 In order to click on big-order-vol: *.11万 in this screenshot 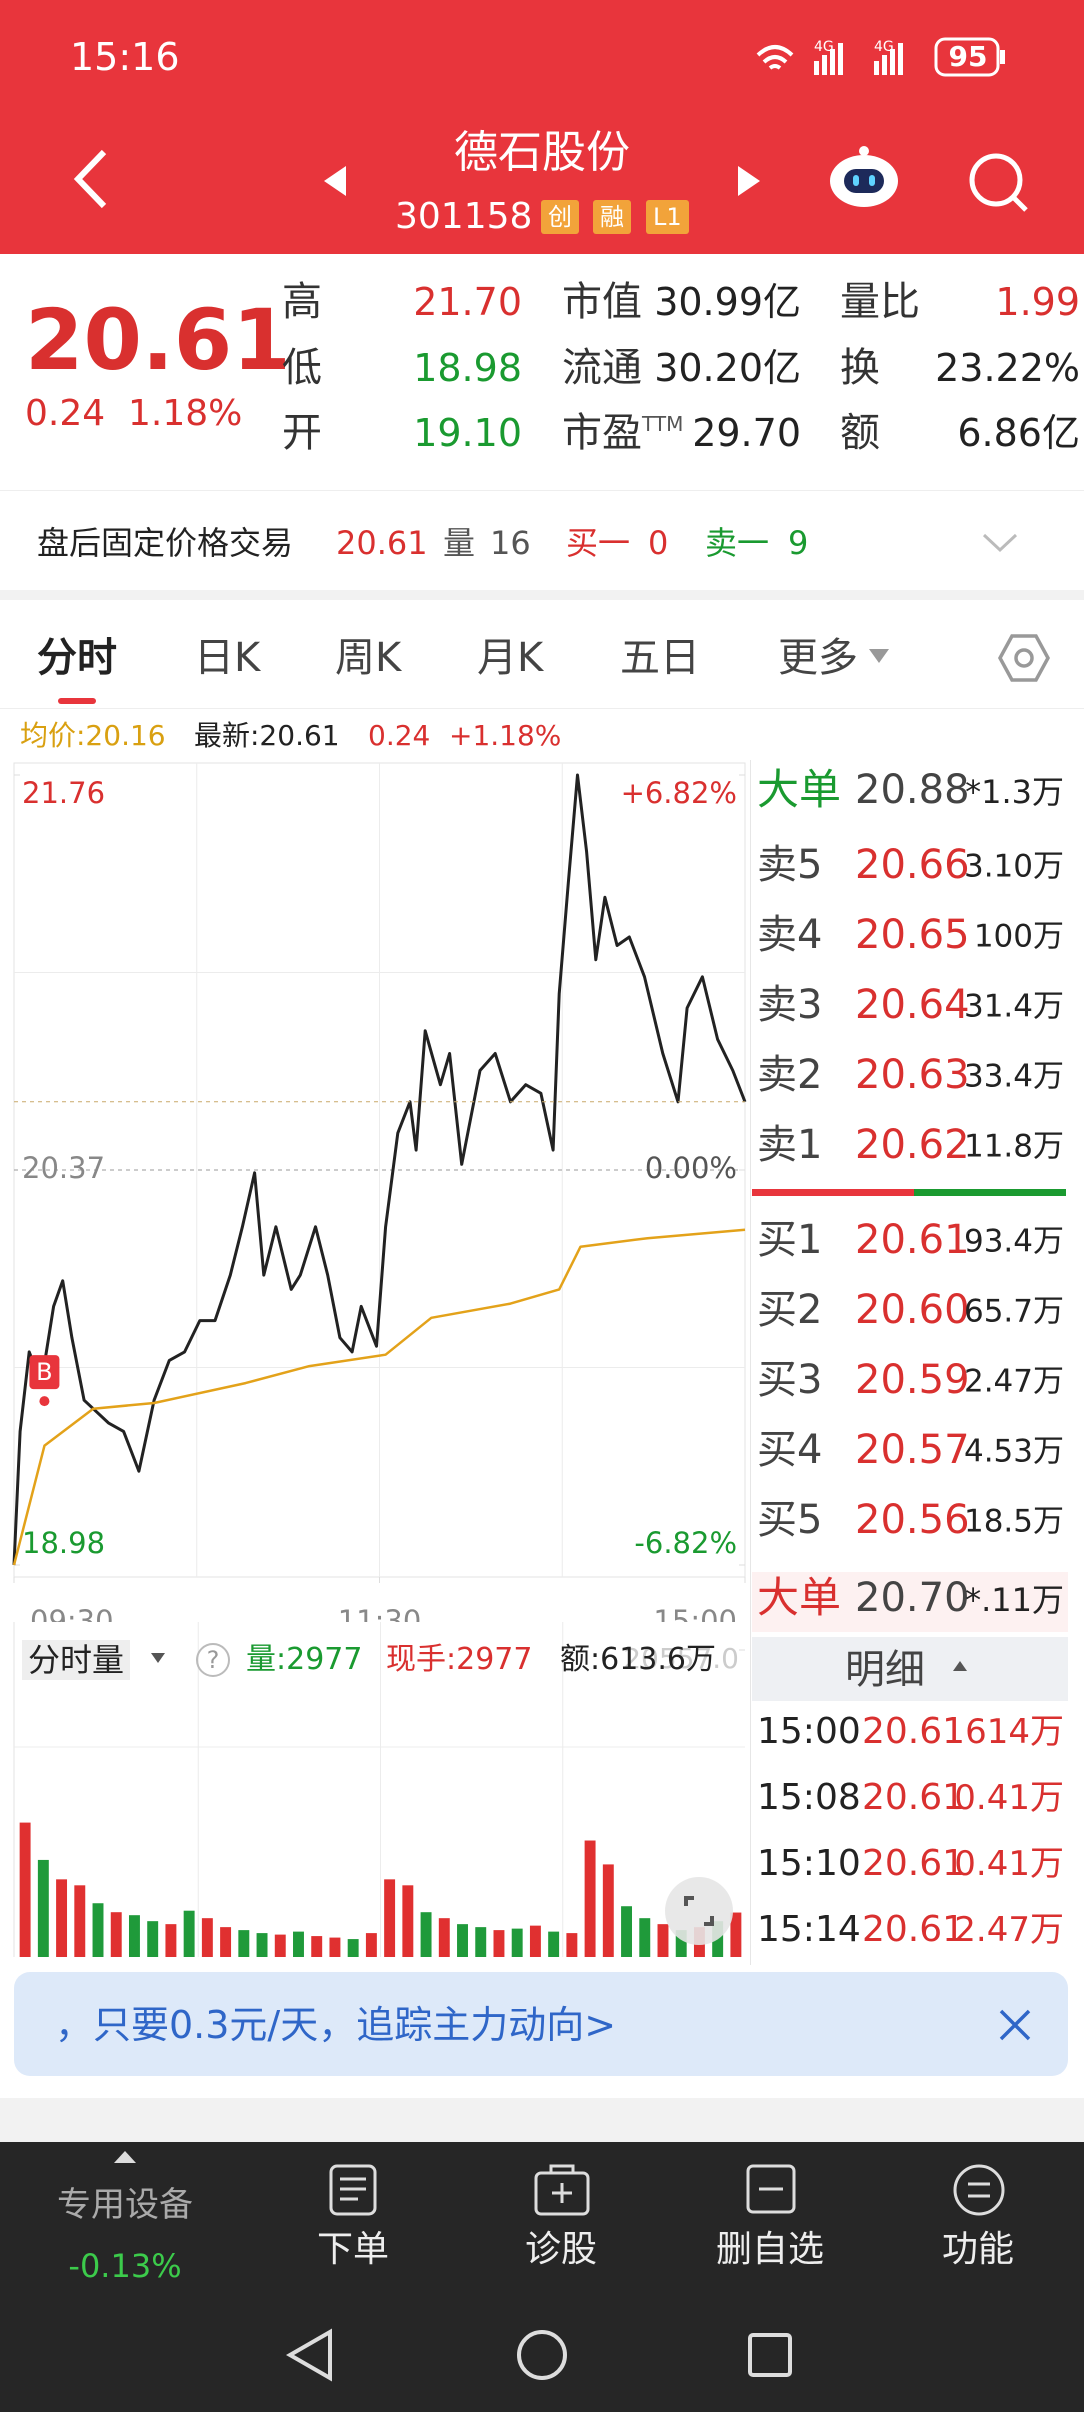, I will do `click(1014, 1600)`.